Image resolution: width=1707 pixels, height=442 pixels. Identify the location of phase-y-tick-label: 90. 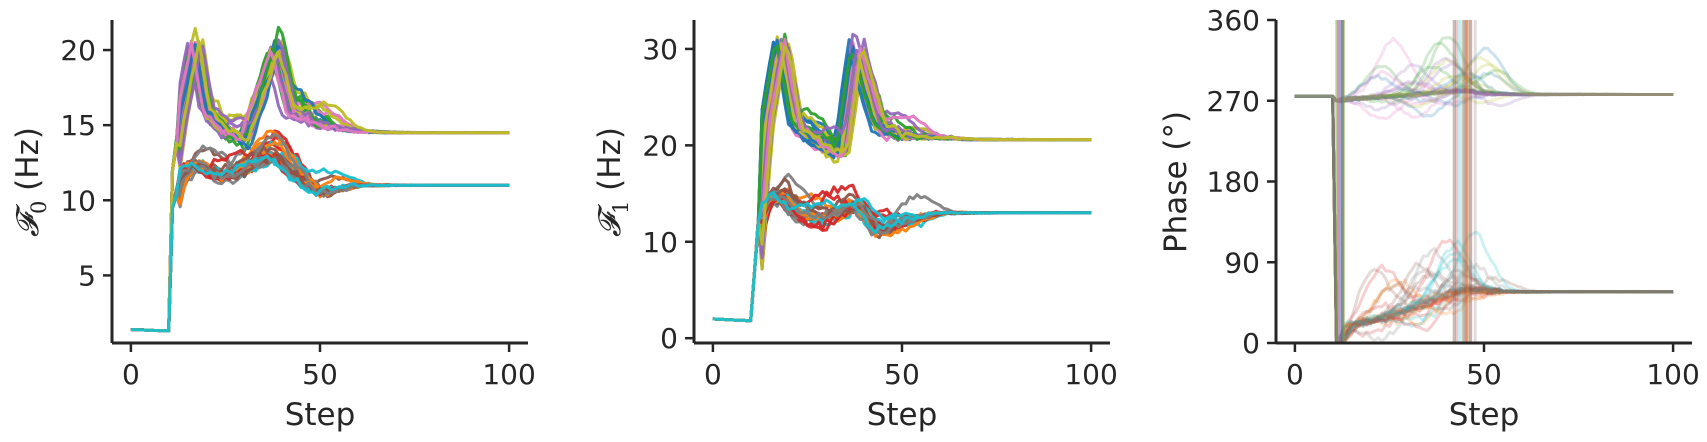
(1242, 262).